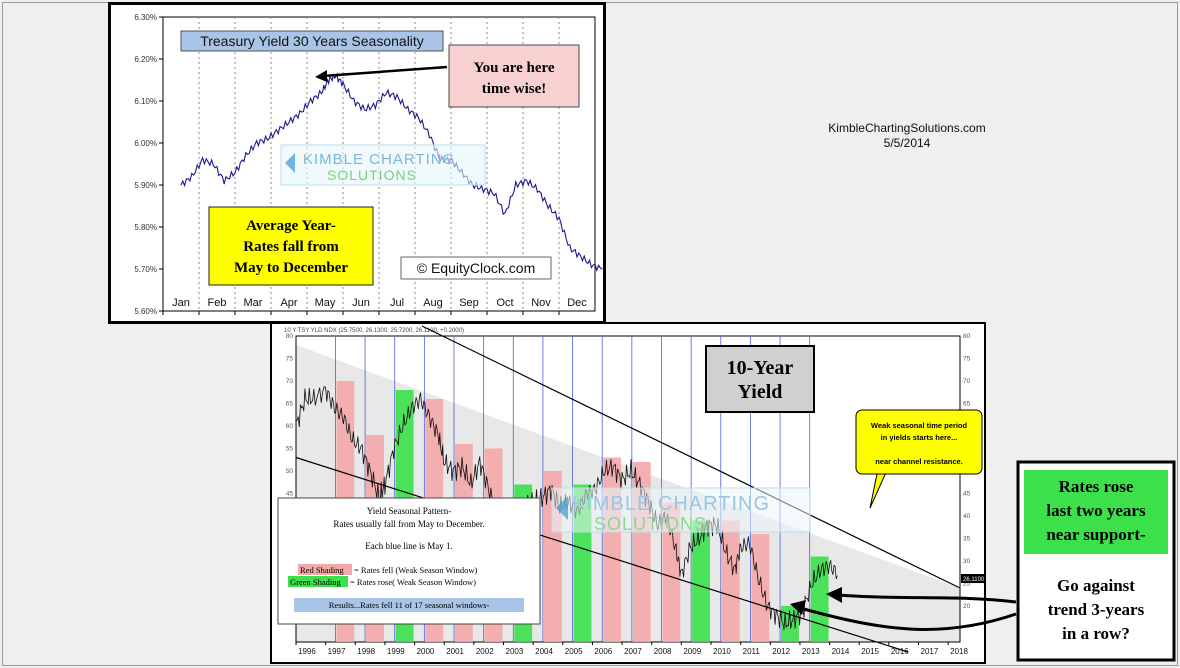  I want to click on x-tick-label: 2005, so click(574, 651).